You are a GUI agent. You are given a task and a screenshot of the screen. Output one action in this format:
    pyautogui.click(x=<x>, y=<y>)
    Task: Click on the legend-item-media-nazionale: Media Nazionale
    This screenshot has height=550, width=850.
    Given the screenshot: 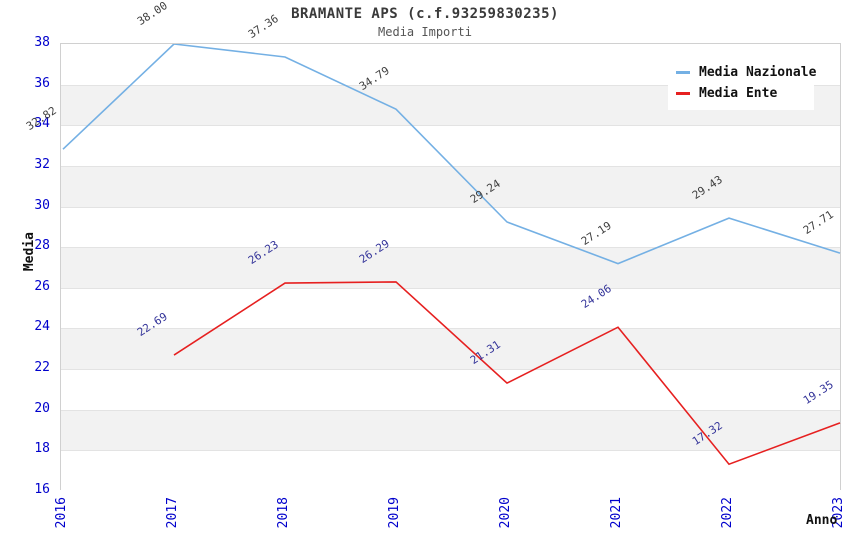 What is the action you would take?
    pyautogui.click(x=746, y=72)
    